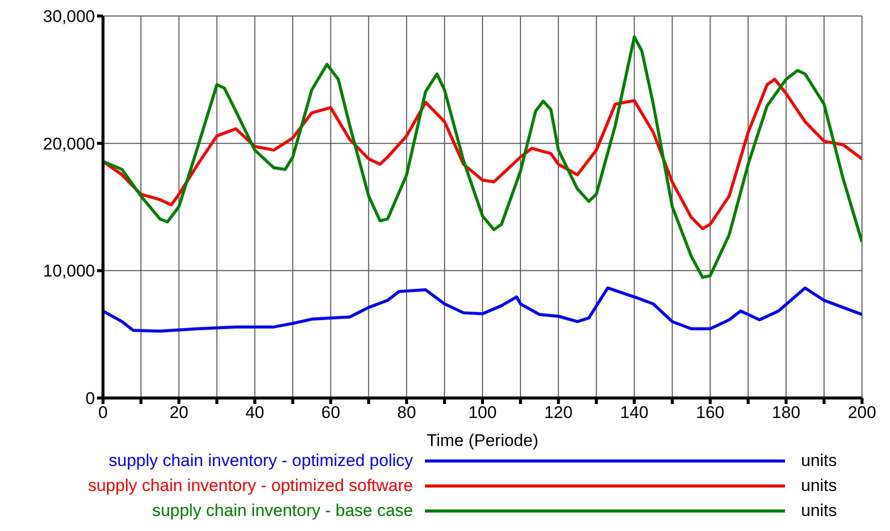 This screenshot has width=890, height=531. What do you see at coordinates (330, 412) in the screenshot?
I see `x-tick-label: 60` at bounding box center [330, 412].